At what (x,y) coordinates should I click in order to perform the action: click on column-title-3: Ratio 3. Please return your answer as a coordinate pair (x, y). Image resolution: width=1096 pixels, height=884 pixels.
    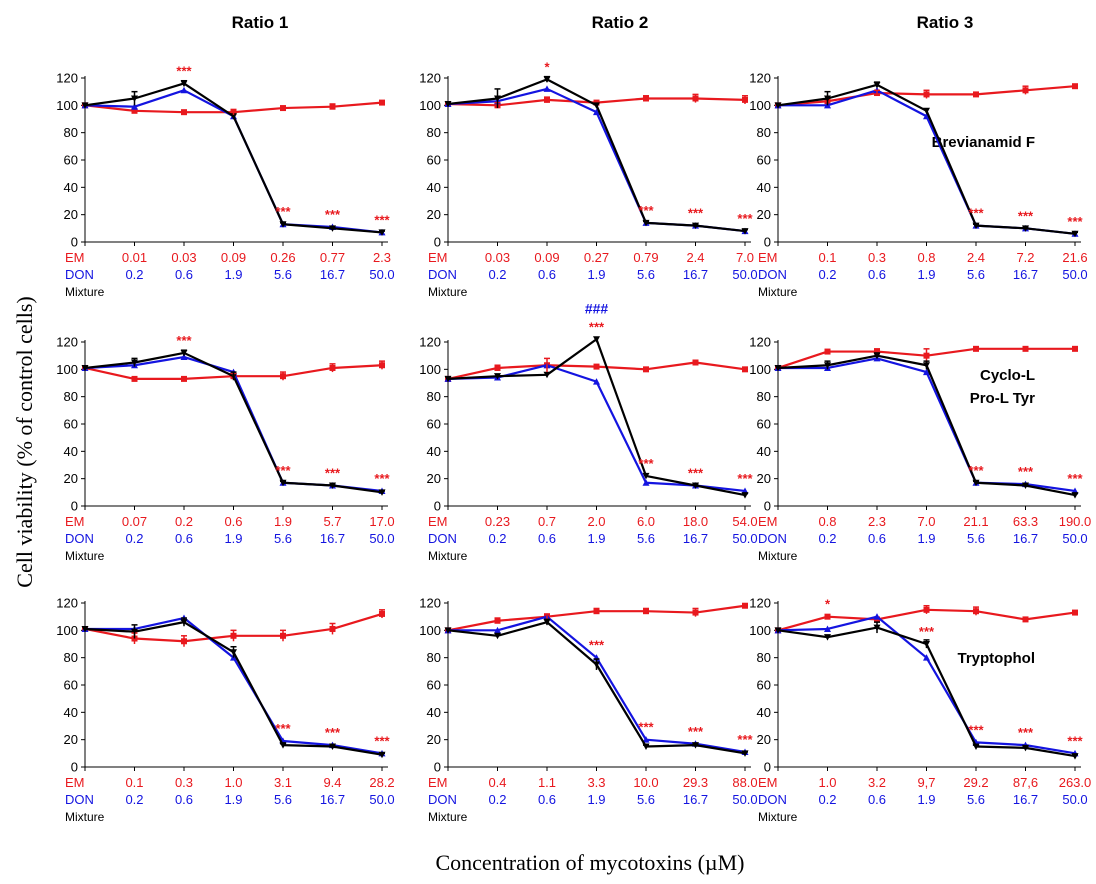
    Looking at the image, I should click on (945, 22).